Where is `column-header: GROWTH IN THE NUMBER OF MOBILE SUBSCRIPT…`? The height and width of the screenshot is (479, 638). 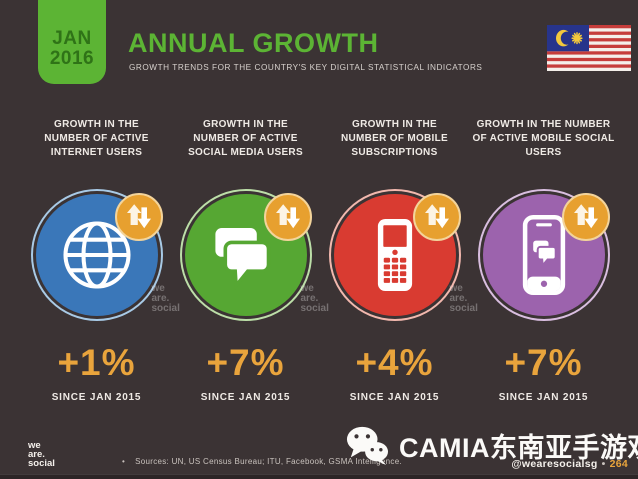
column-header: GROWTH IN THE NUMBER OF MOBILE SUBSCRIPT… is located at coordinates (394, 138).